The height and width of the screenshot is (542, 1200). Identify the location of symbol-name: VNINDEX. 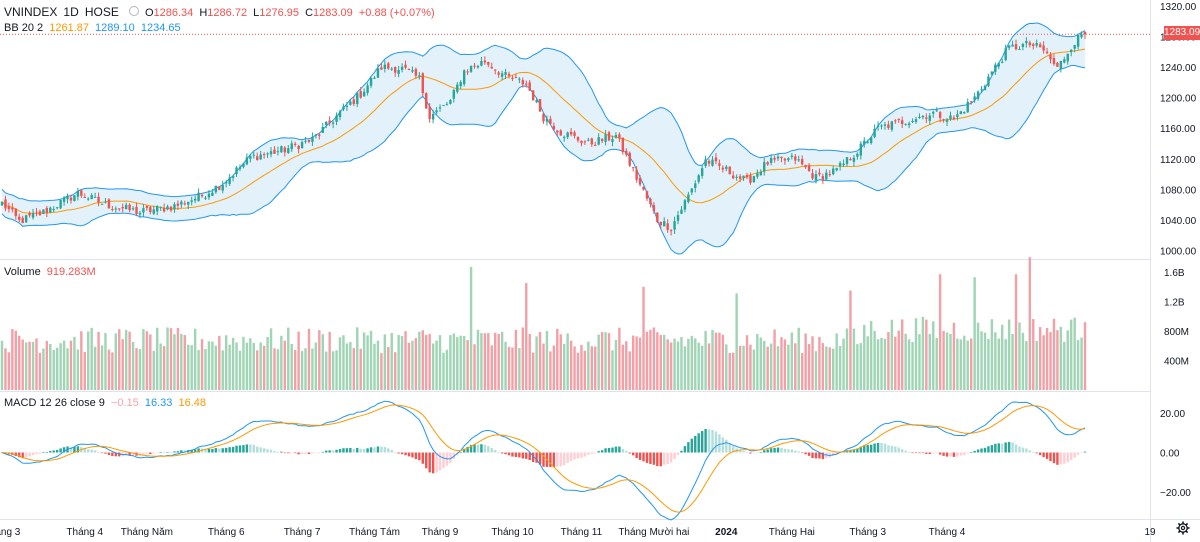
(31, 12).